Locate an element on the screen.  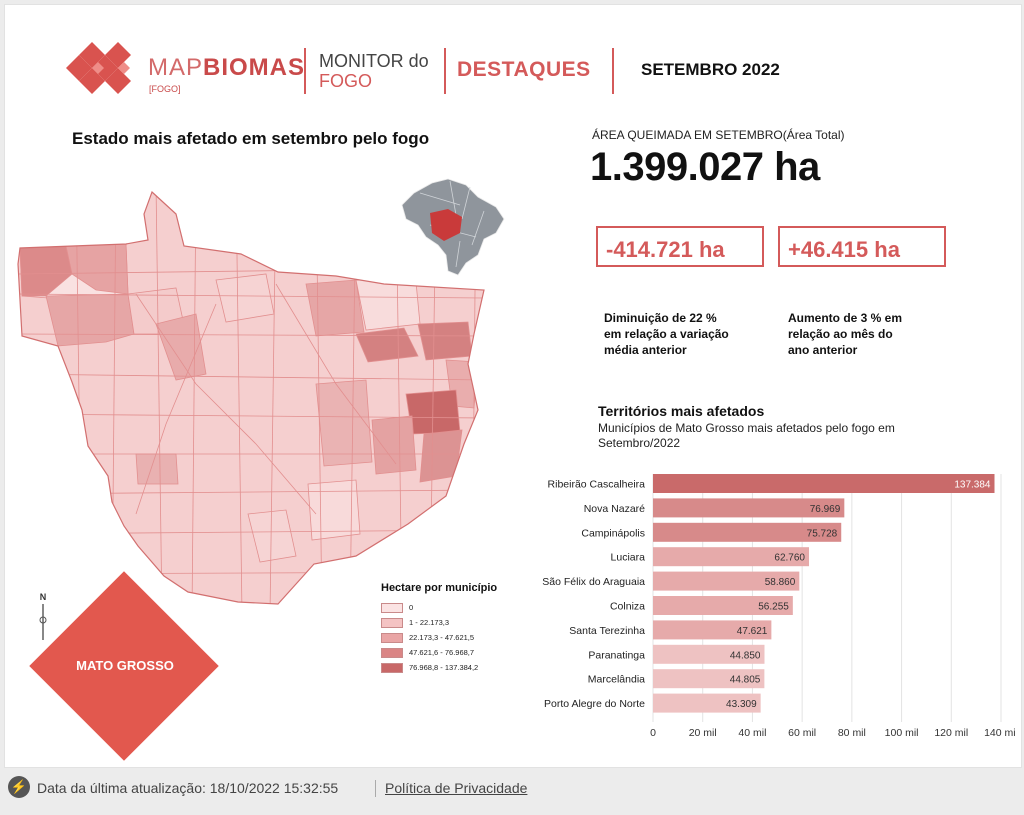
section-title: DESTAQUES is located at coordinates (524, 69).